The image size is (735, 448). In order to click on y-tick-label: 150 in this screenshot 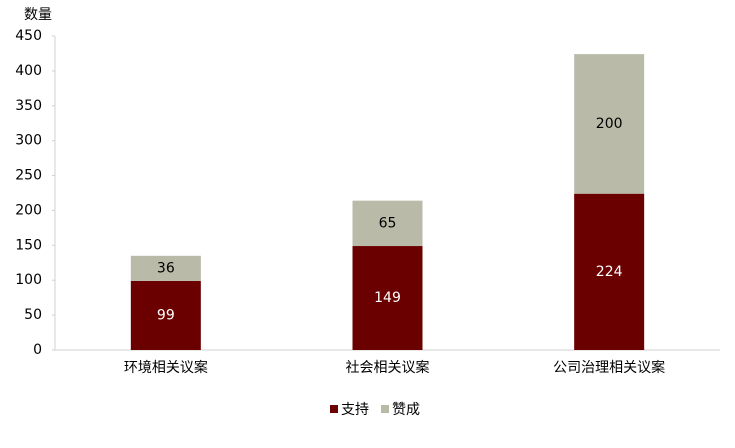, I will do `click(28, 245)`.